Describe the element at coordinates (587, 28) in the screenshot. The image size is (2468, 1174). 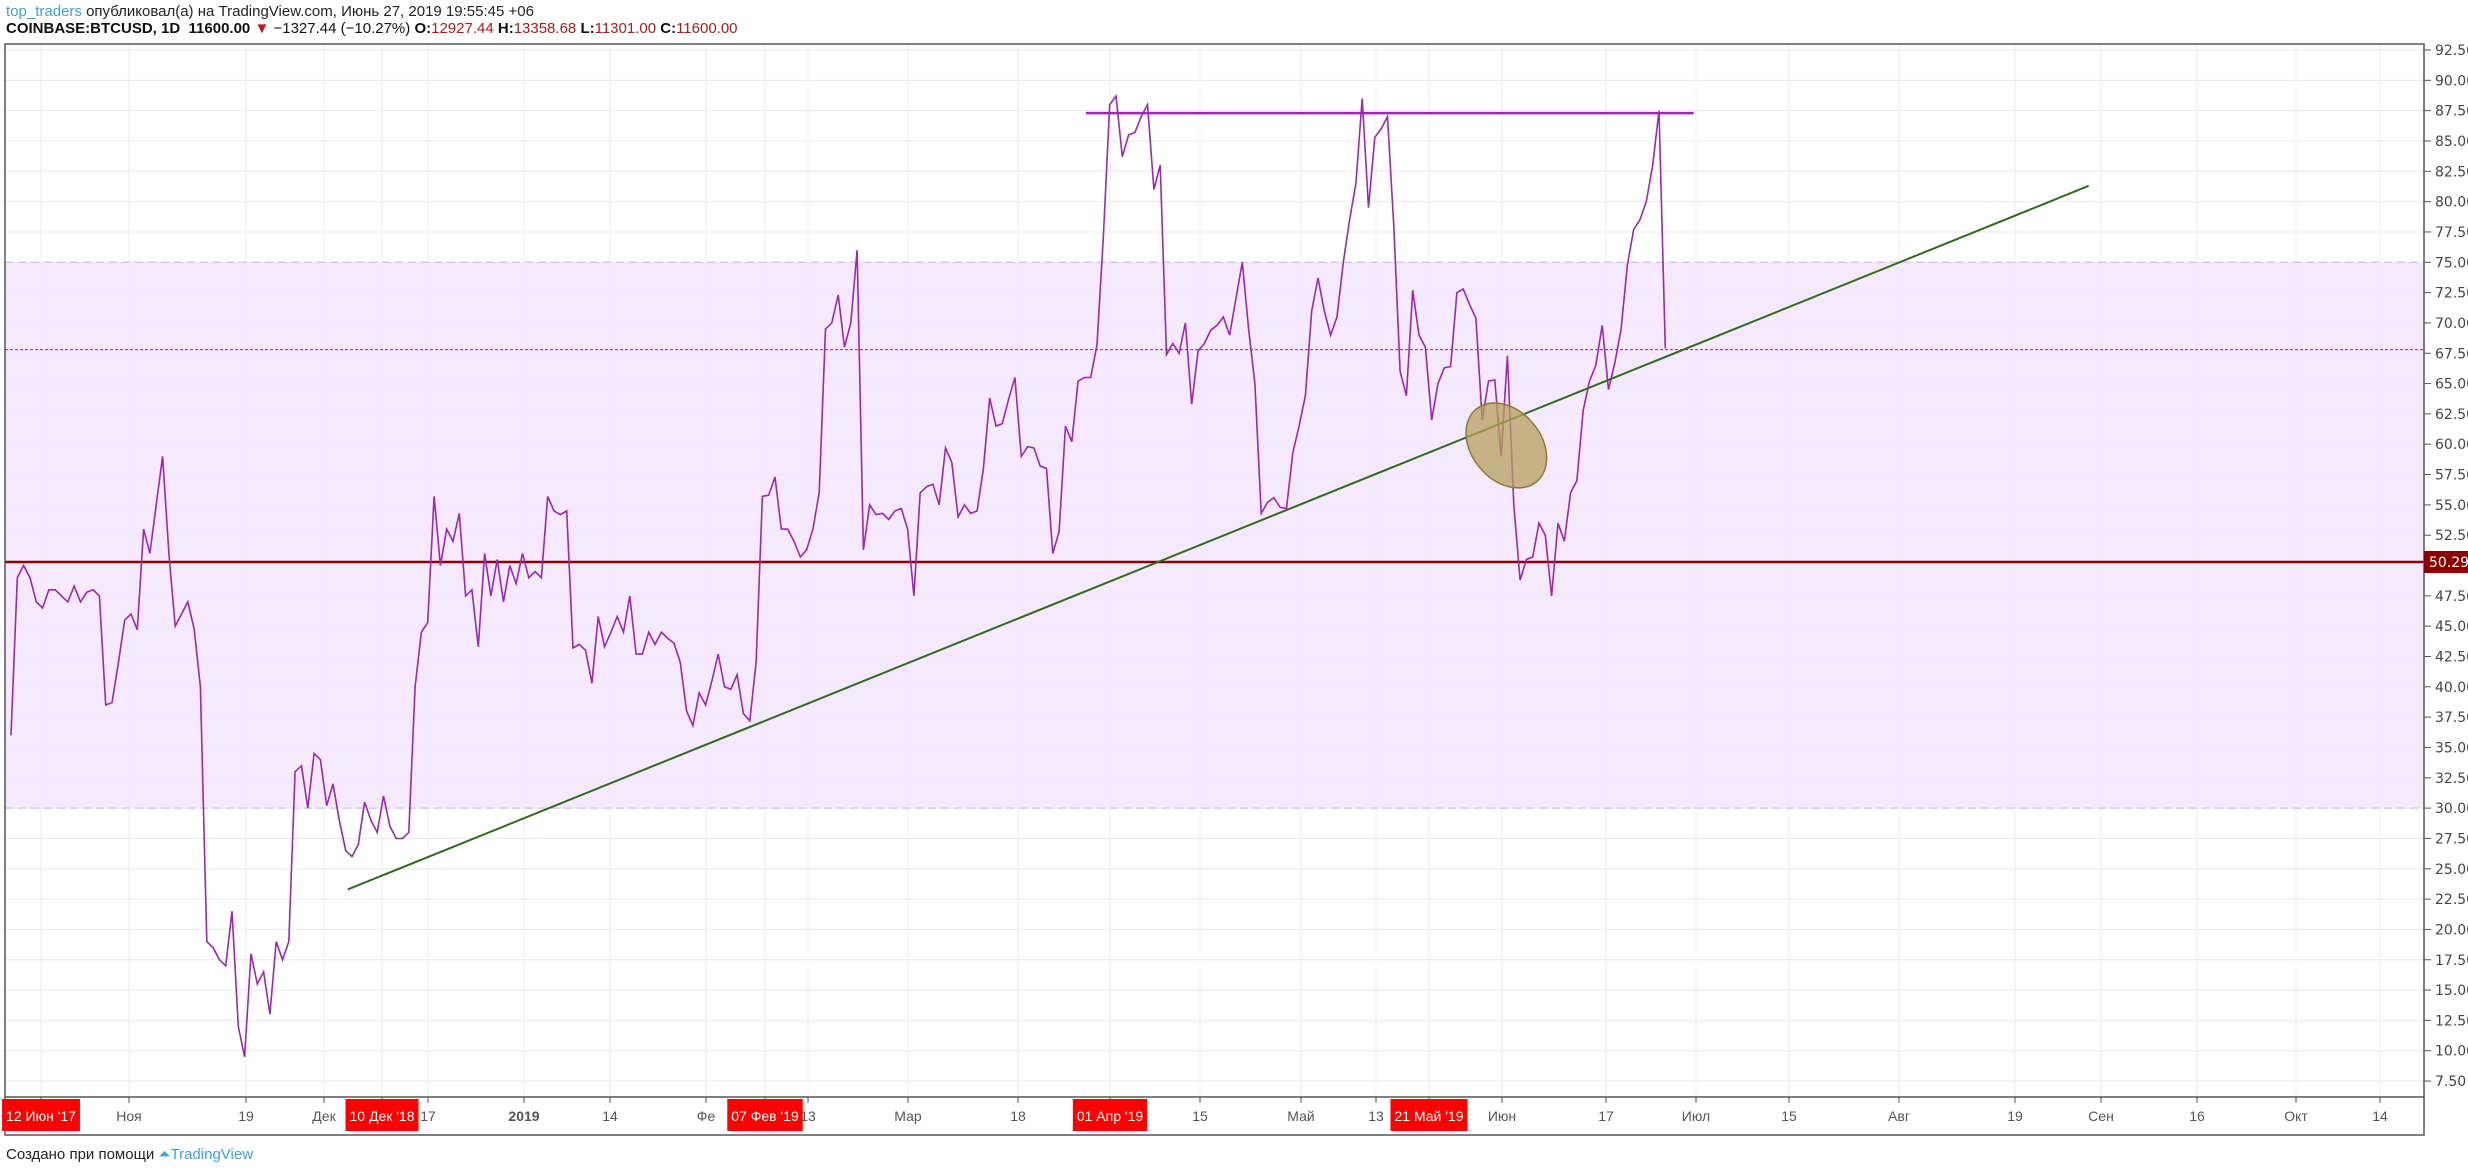
I see `low-label: L:` at that location.